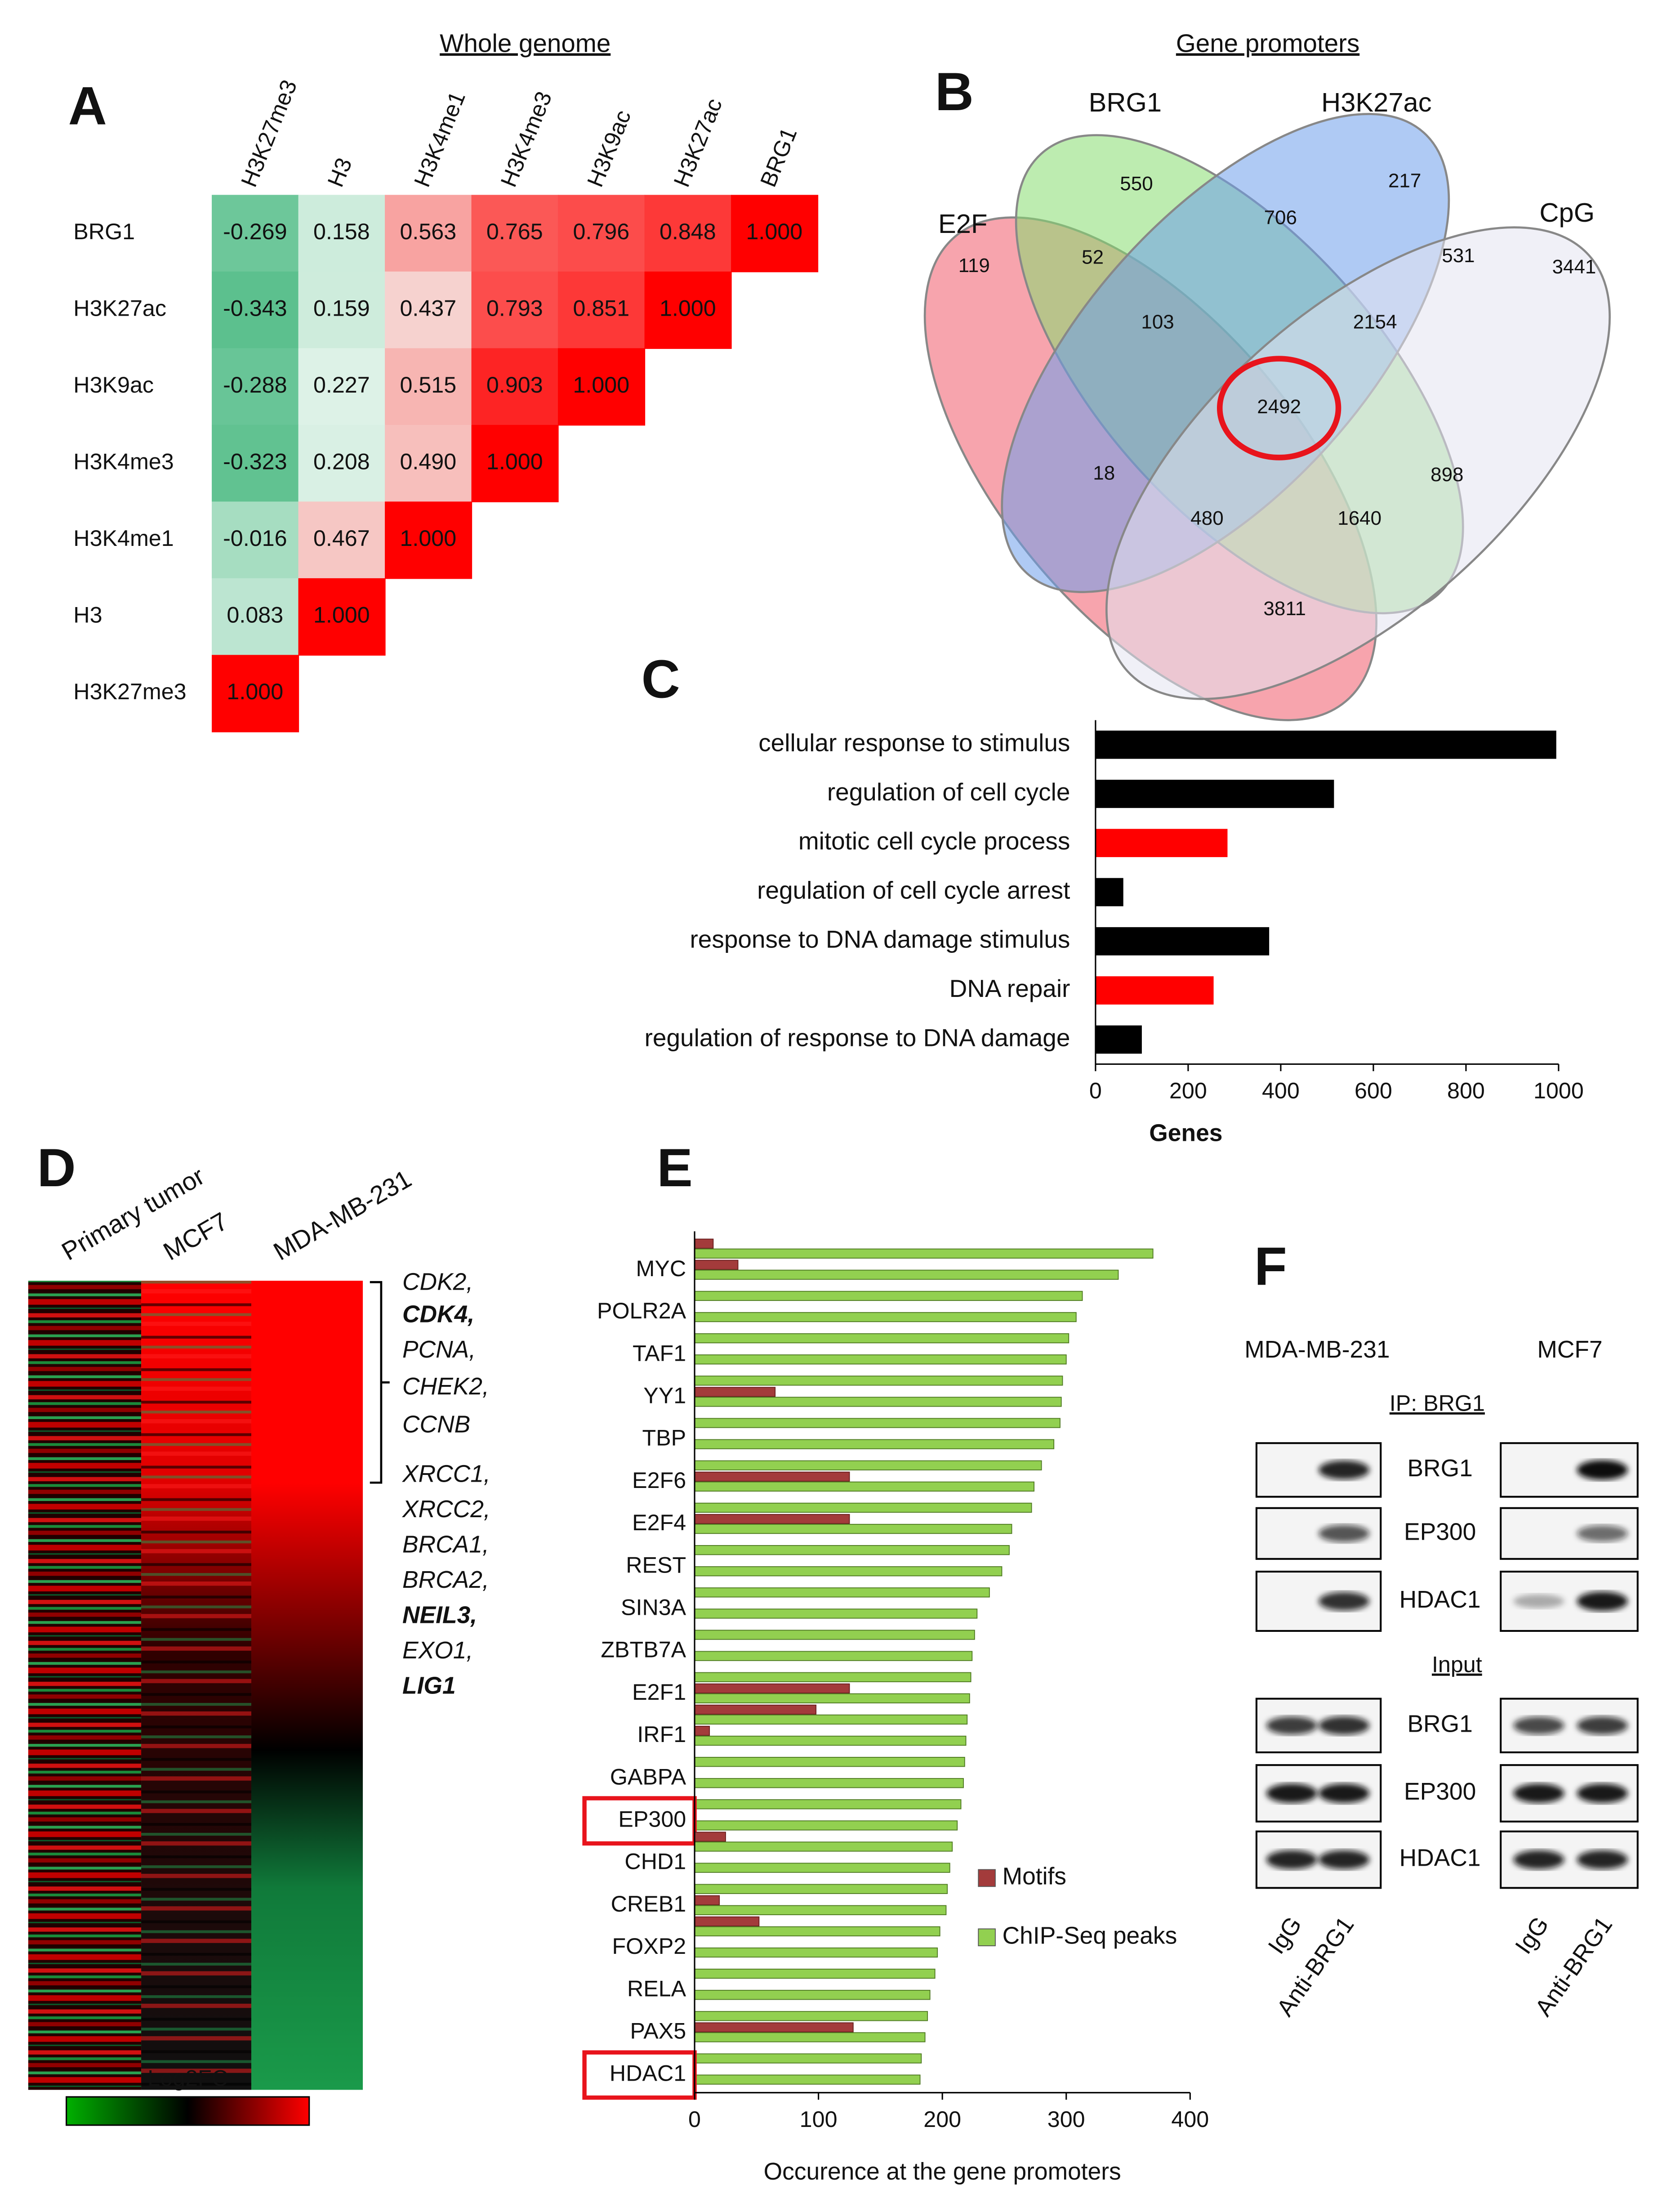 The height and width of the screenshot is (2198, 1680). I want to click on legend-label: Log2FC, so click(187, 2078).